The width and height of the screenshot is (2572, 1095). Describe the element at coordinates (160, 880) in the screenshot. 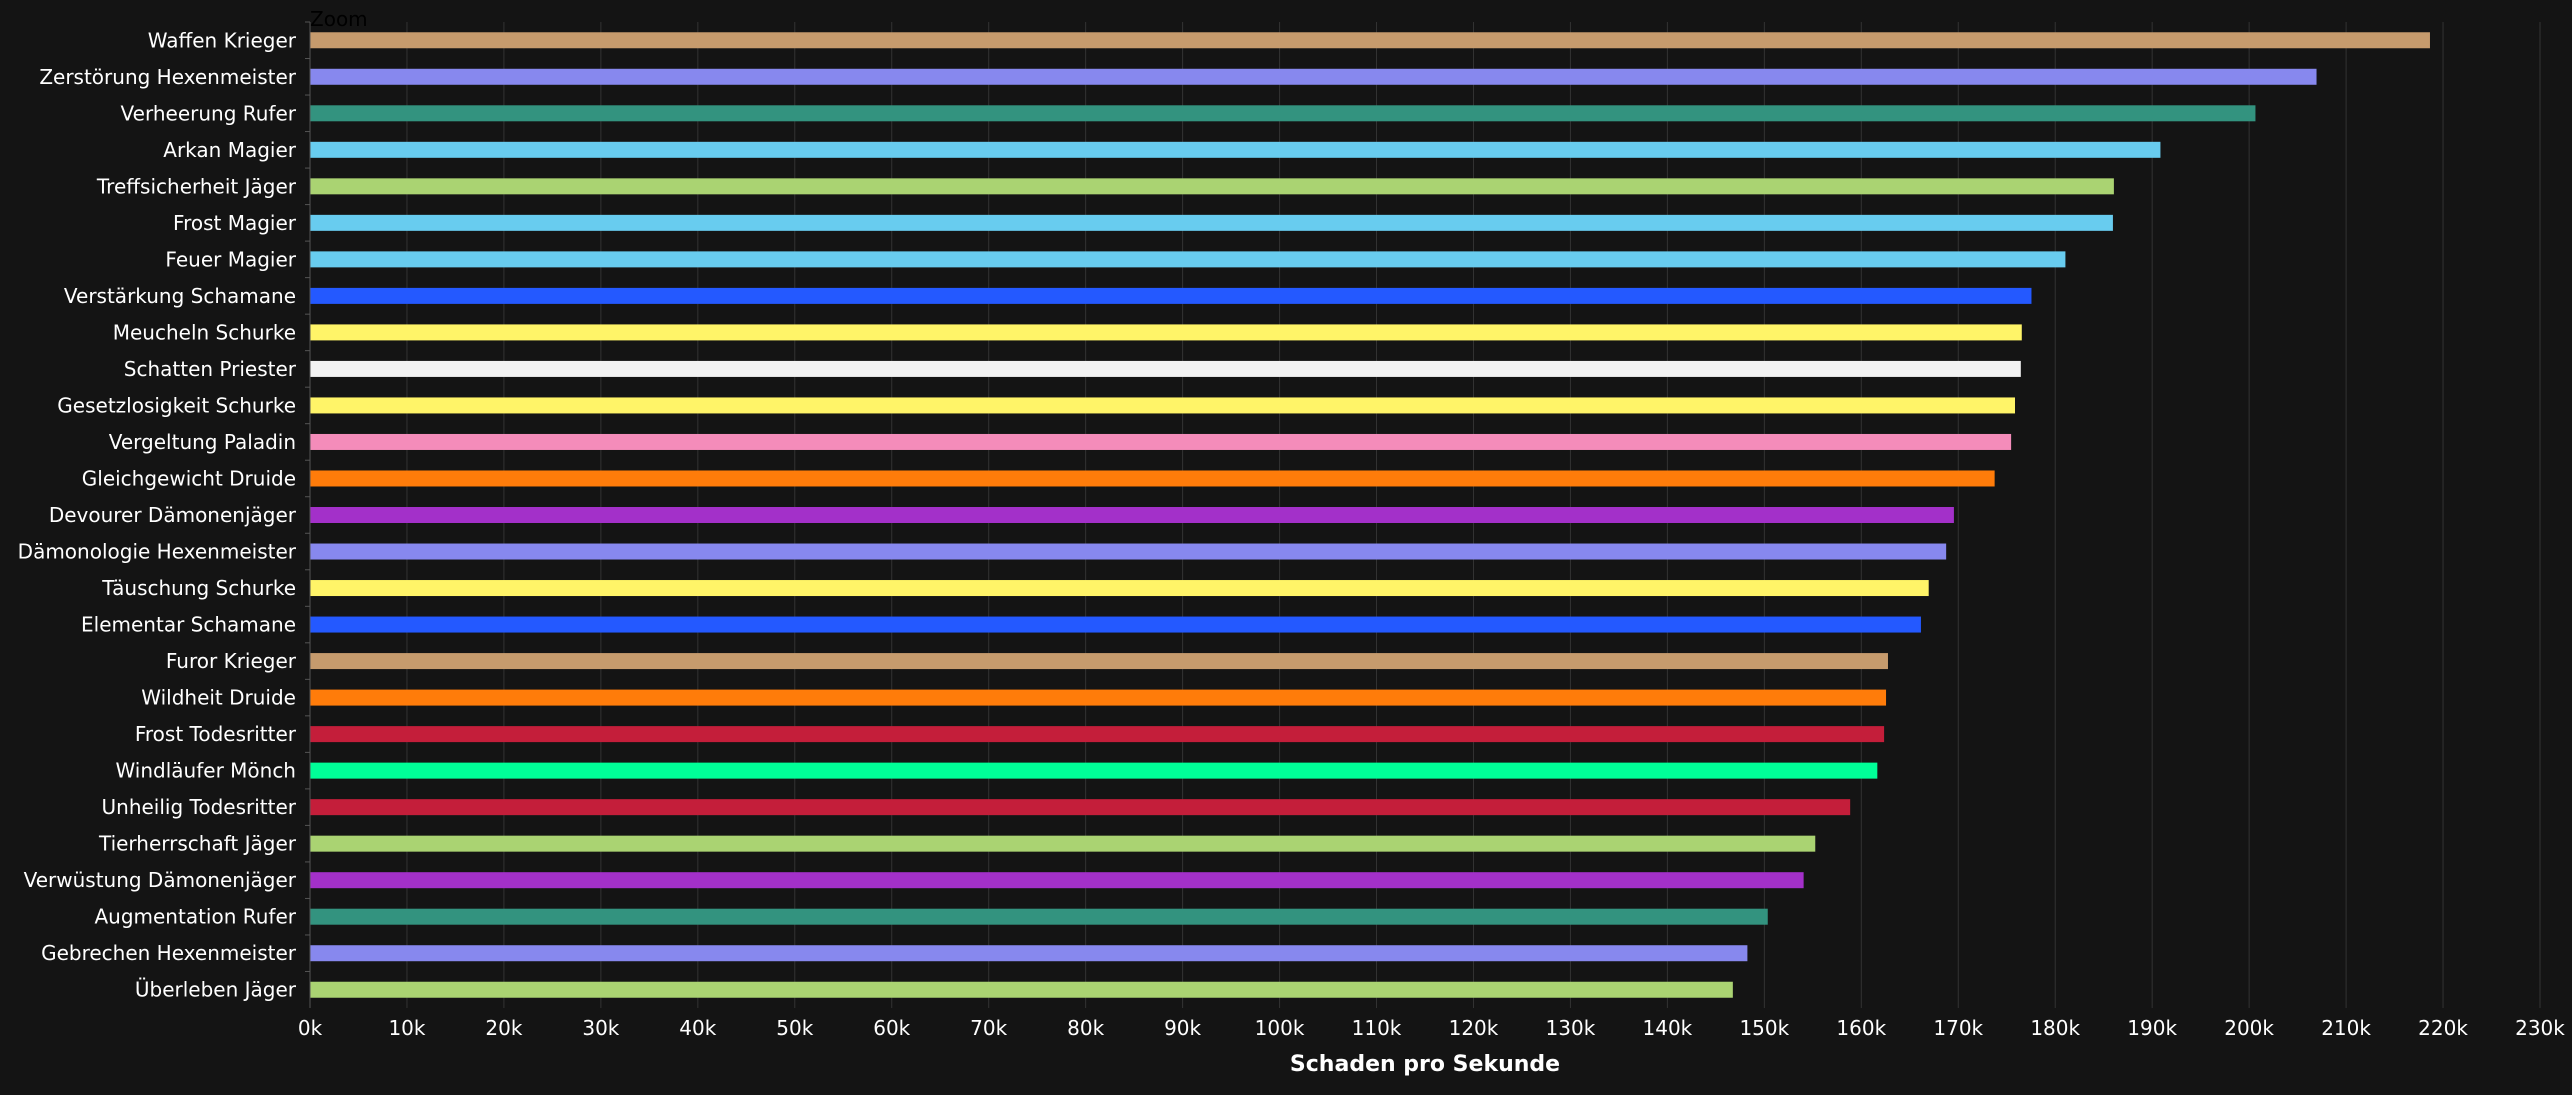

I see `category-label: Verwüstung Dämonenjäger` at that location.